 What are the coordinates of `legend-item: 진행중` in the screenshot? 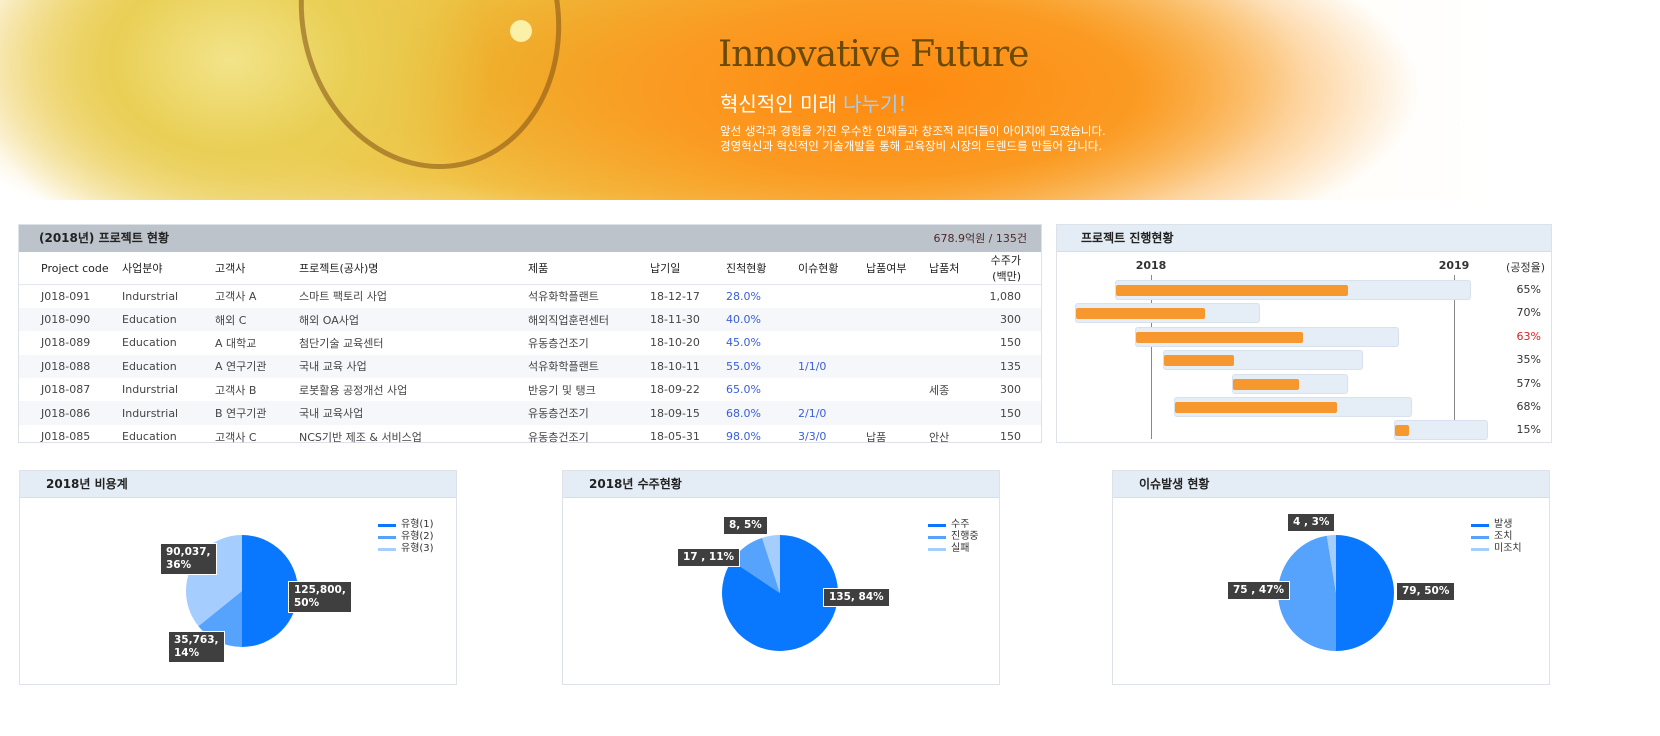 It's located at (953, 537).